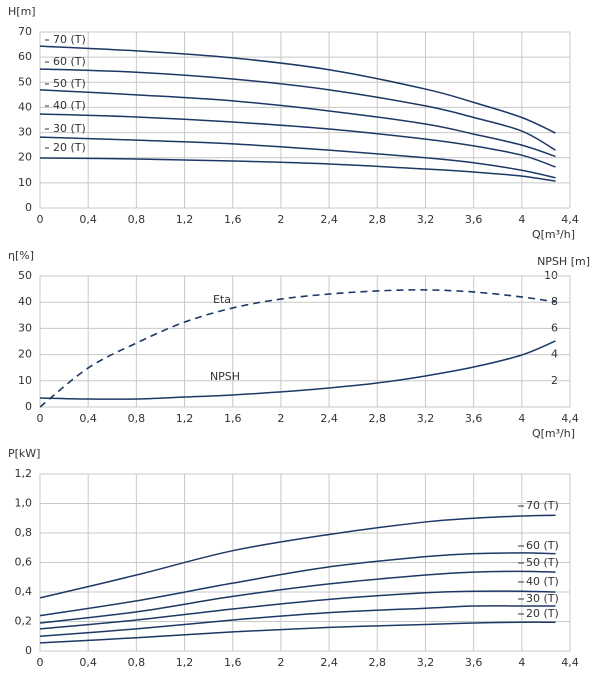  What do you see at coordinates (24, 621) in the screenshot?
I see `y-tick-label: 0,2` at bounding box center [24, 621].